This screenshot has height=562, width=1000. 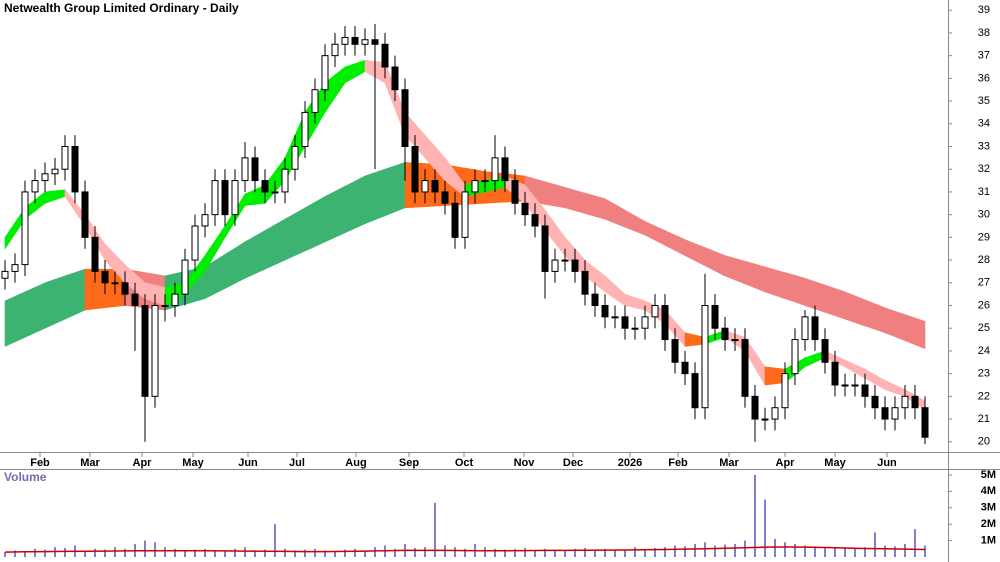 What do you see at coordinates (90, 463) in the screenshot?
I see `x-tick-label: Mar` at bounding box center [90, 463].